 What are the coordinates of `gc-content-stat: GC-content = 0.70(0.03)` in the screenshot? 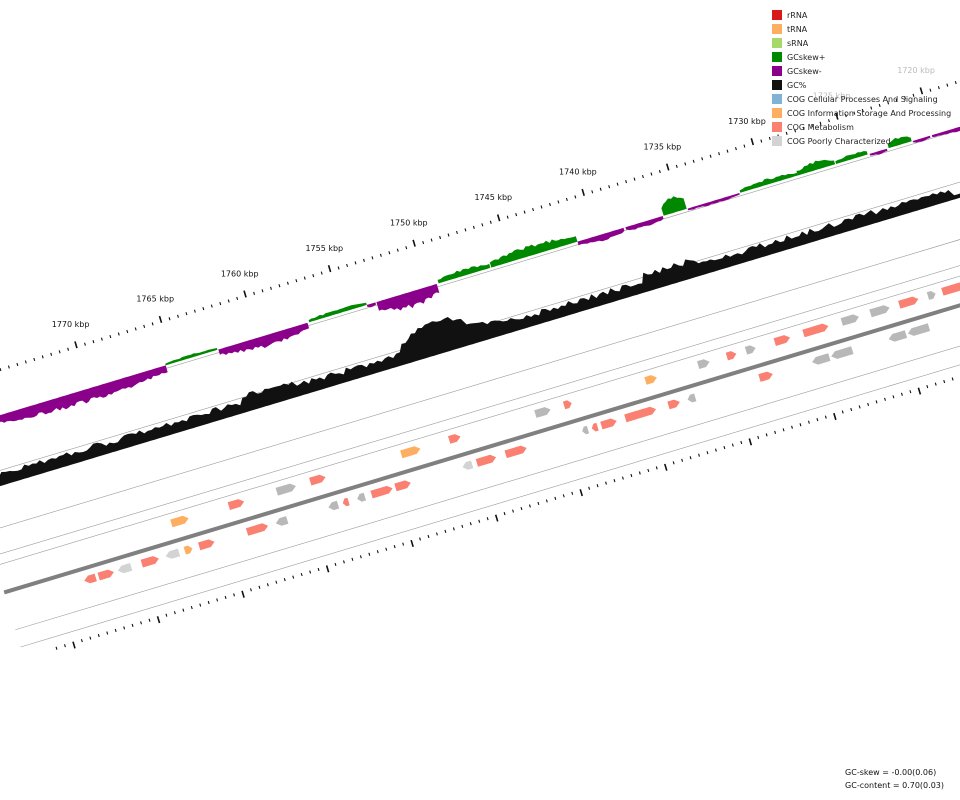 It's located at (894, 785).